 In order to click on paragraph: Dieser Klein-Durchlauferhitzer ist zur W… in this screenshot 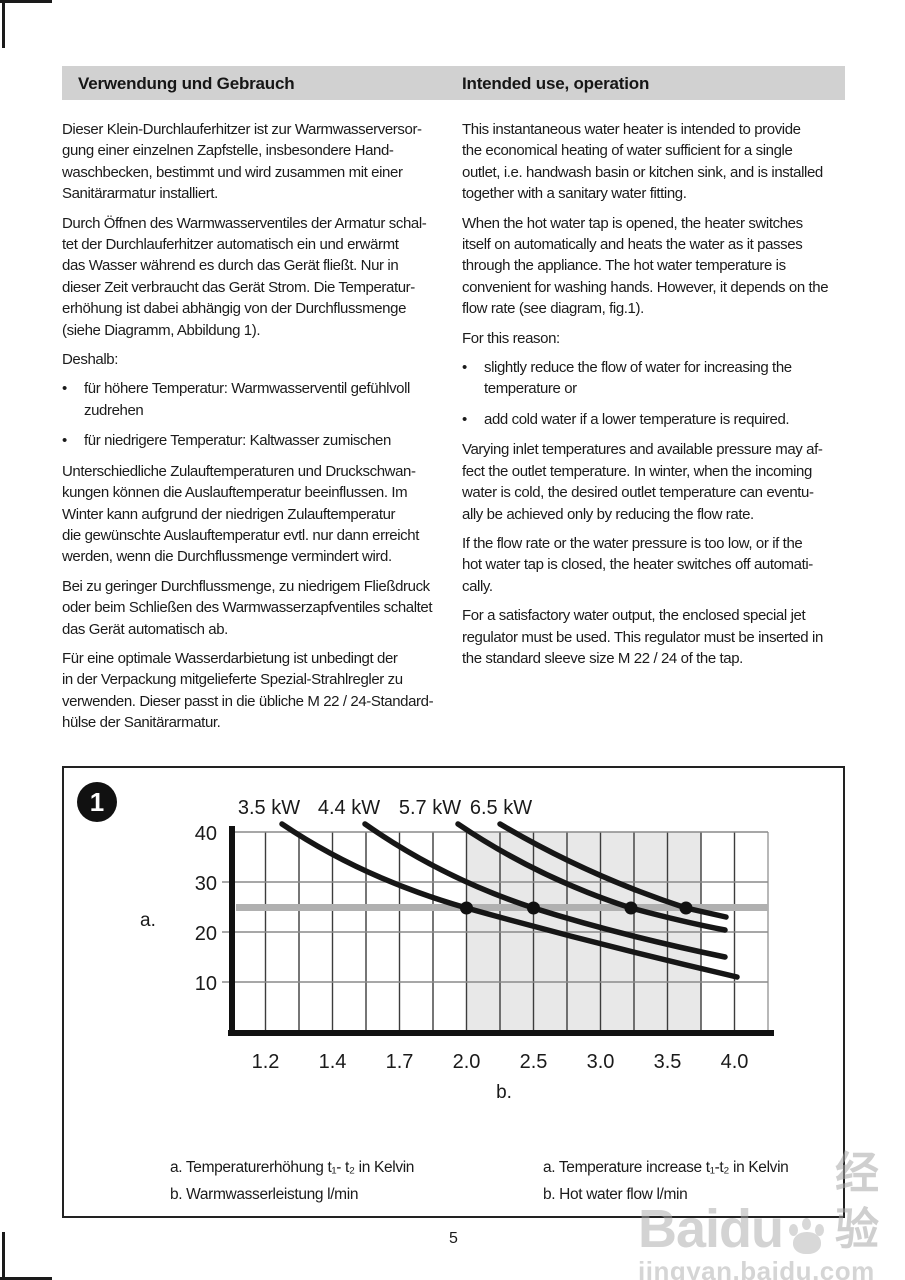, I will do `click(242, 162)`.